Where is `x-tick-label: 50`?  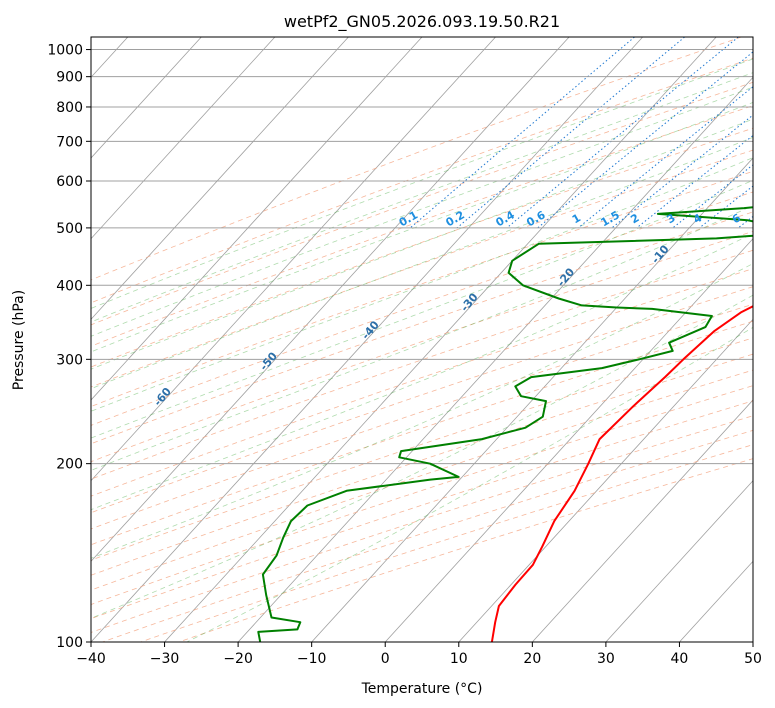 x-tick-label: 50 is located at coordinates (753, 659).